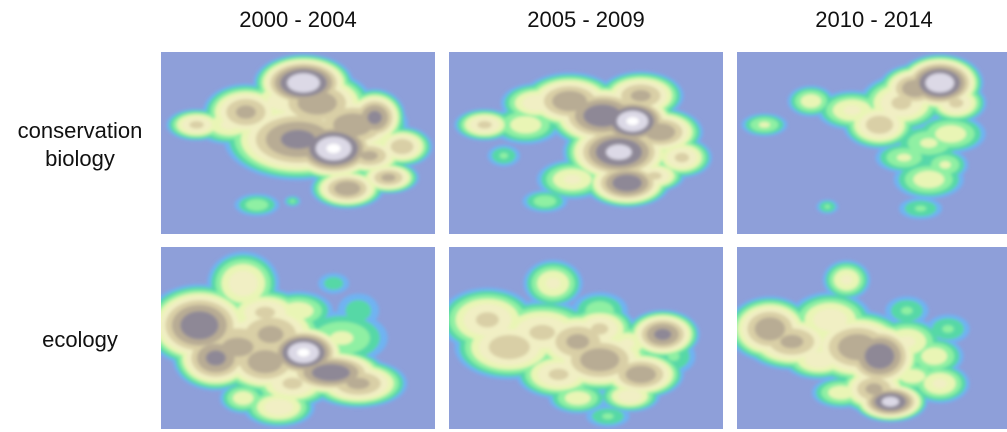  What do you see at coordinates (586, 19) in the screenshot?
I see `column-title-2: 2005 - 2009` at bounding box center [586, 19].